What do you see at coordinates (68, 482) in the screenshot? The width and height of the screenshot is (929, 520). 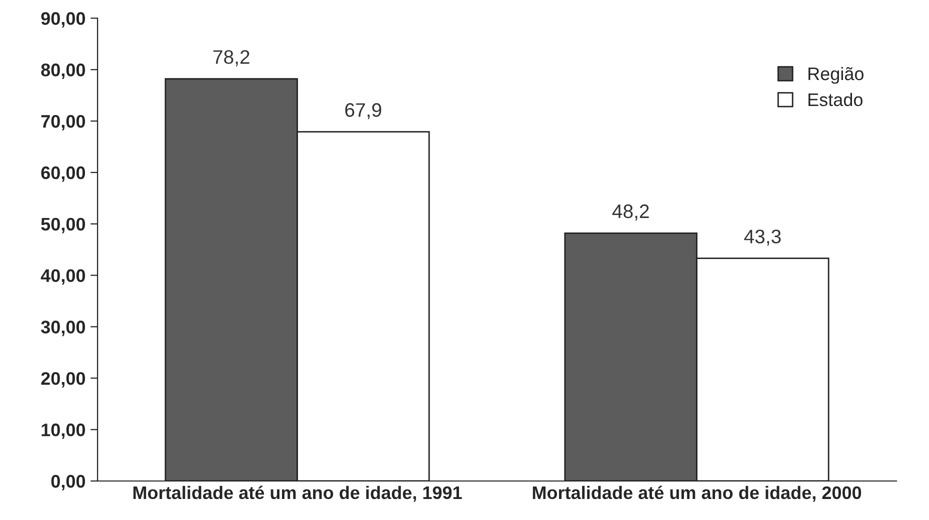 I see `y-tick-label: 0,00` at bounding box center [68, 482].